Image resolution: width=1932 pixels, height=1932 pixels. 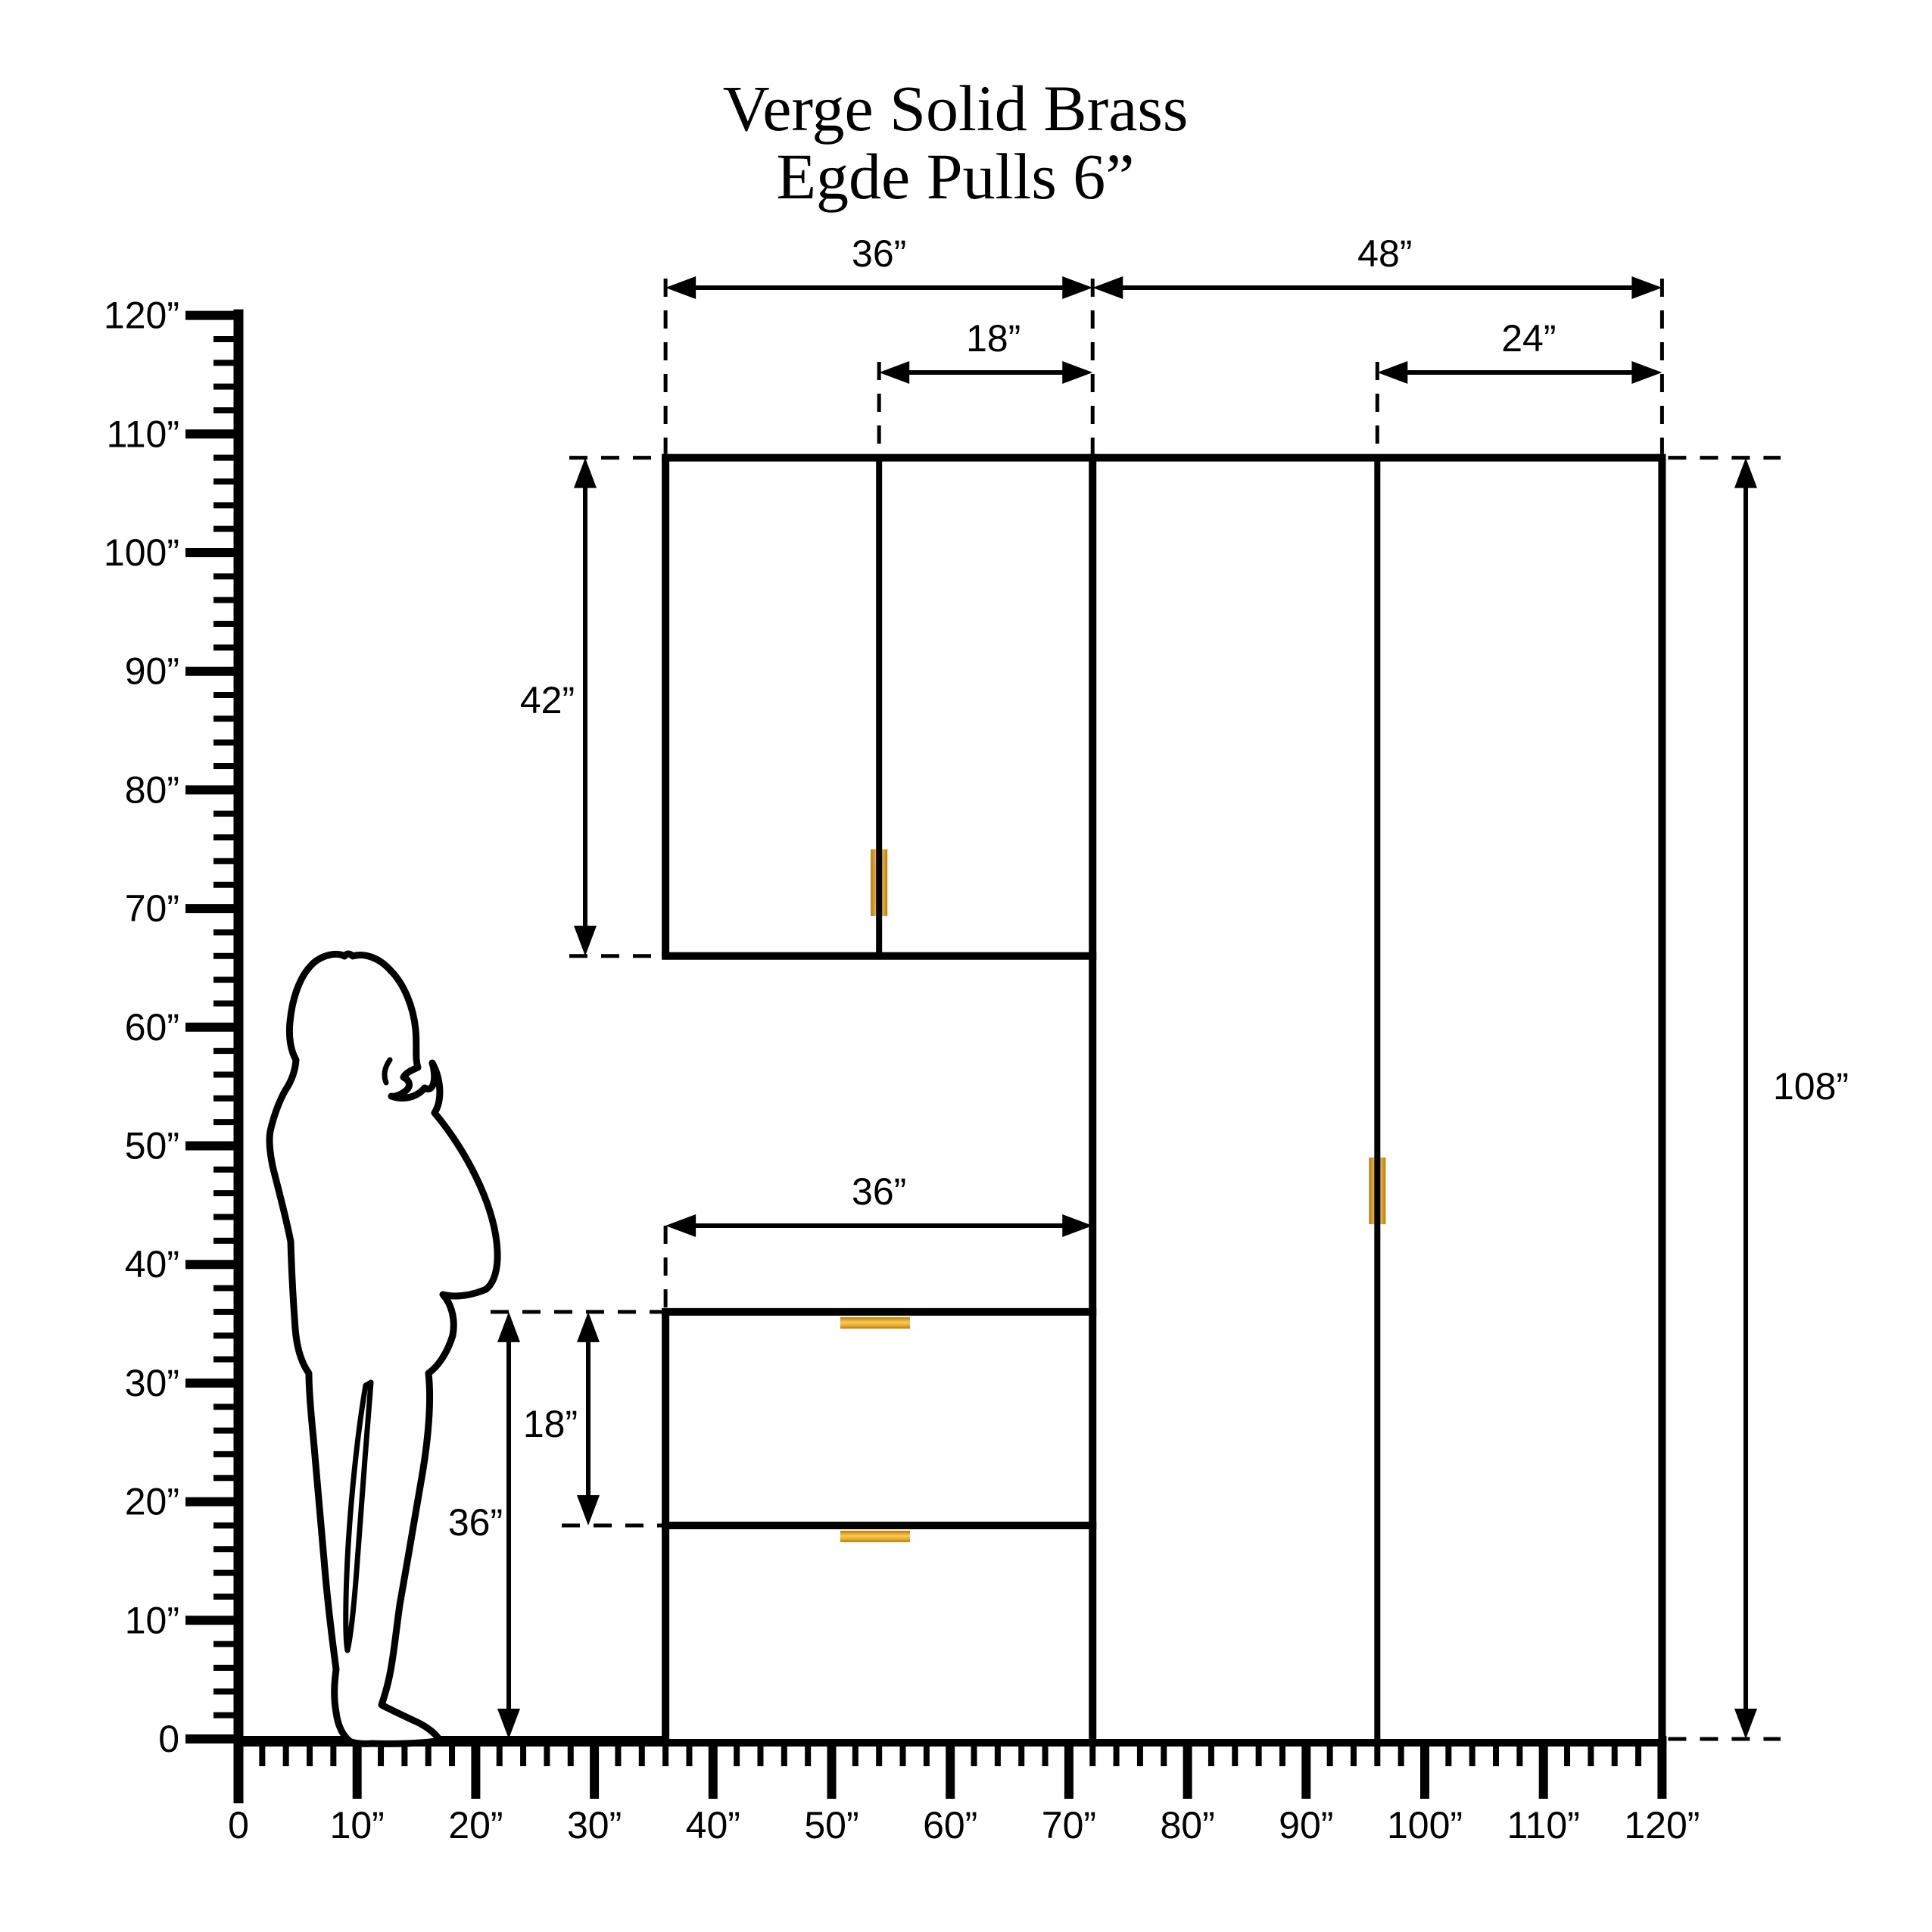 What do you see at coordinates (1662, 1825) in the screenshot?
I see `x-tick-label: 120”` at bounding box center [1662, 1825].